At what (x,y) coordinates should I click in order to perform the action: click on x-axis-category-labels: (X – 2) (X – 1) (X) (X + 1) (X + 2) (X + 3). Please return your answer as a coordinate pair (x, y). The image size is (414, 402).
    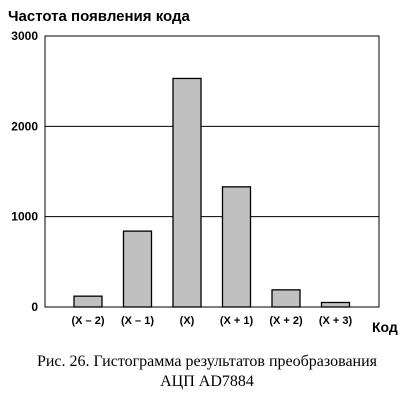
    Looking at the image, I should click on (211, 321).